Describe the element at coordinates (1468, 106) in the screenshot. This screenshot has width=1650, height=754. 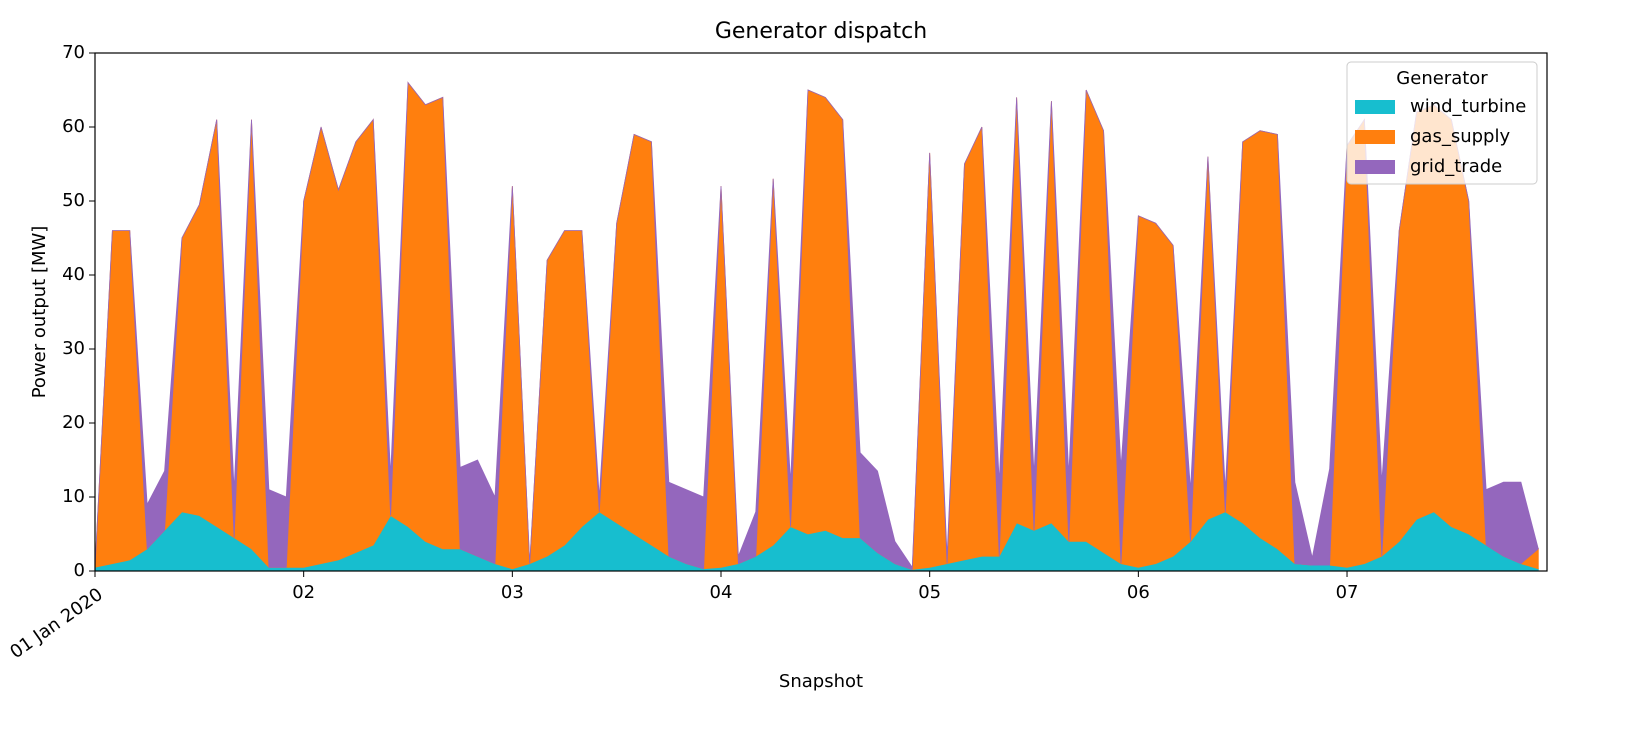
I see `legend-label: wind_turbine` at that location.